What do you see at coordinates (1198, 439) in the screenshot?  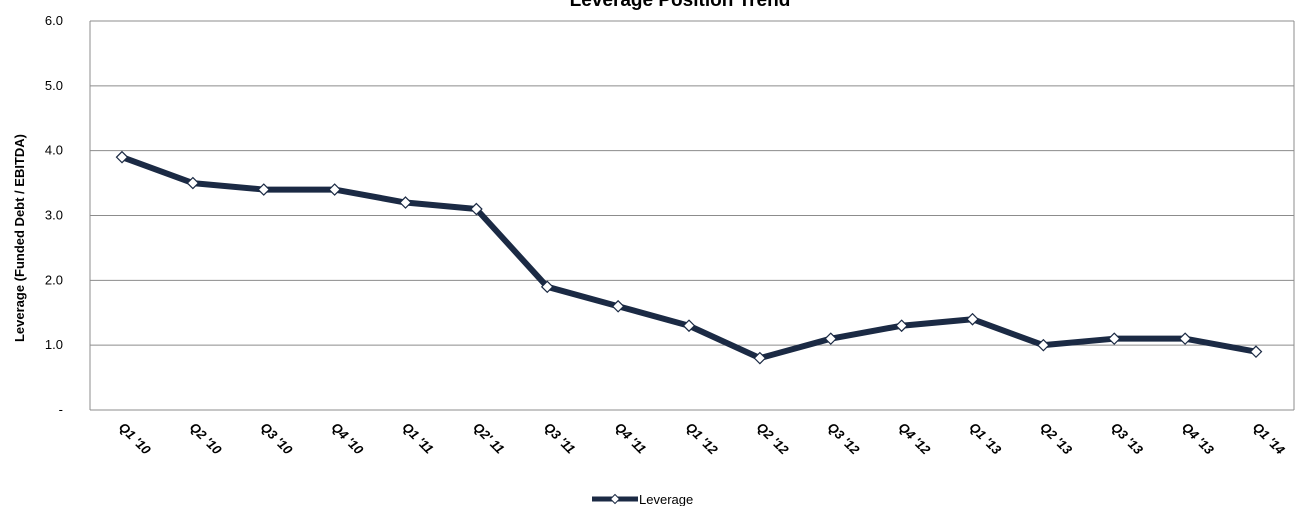 I see `x-tick-label: Q4 '13` at bounding box center [1198, 439].